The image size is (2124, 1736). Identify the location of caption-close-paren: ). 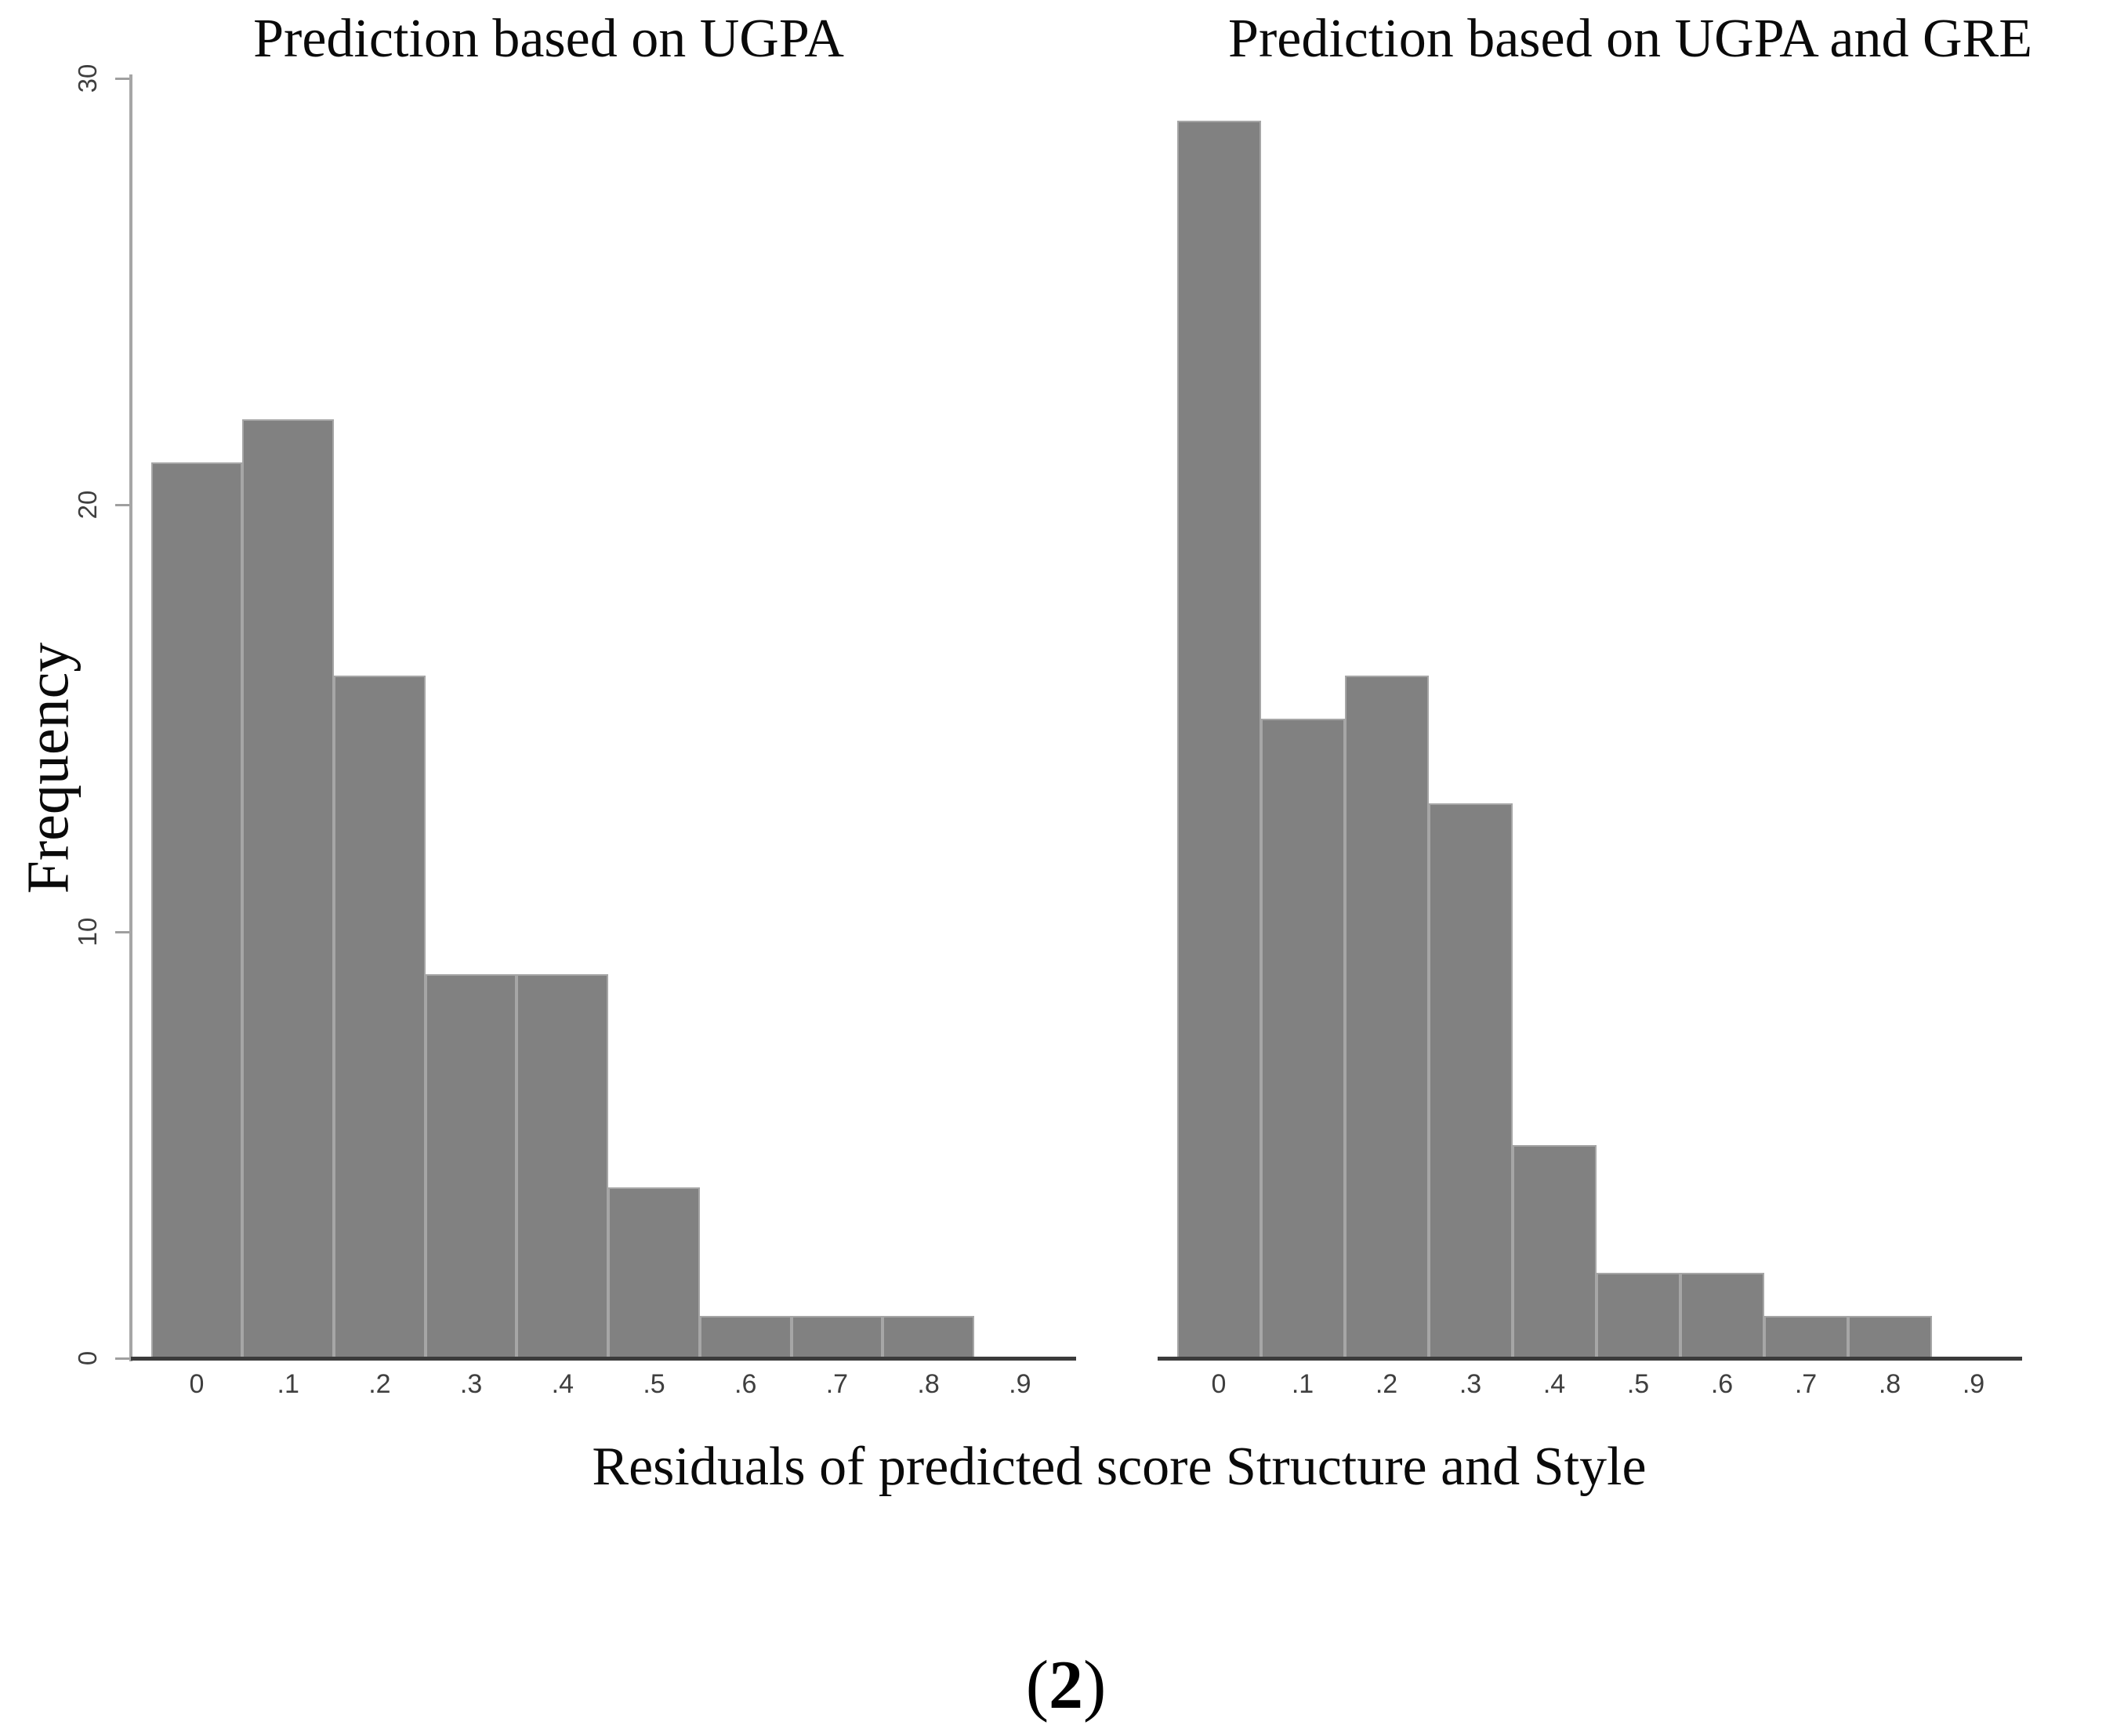
(1095, 1685).